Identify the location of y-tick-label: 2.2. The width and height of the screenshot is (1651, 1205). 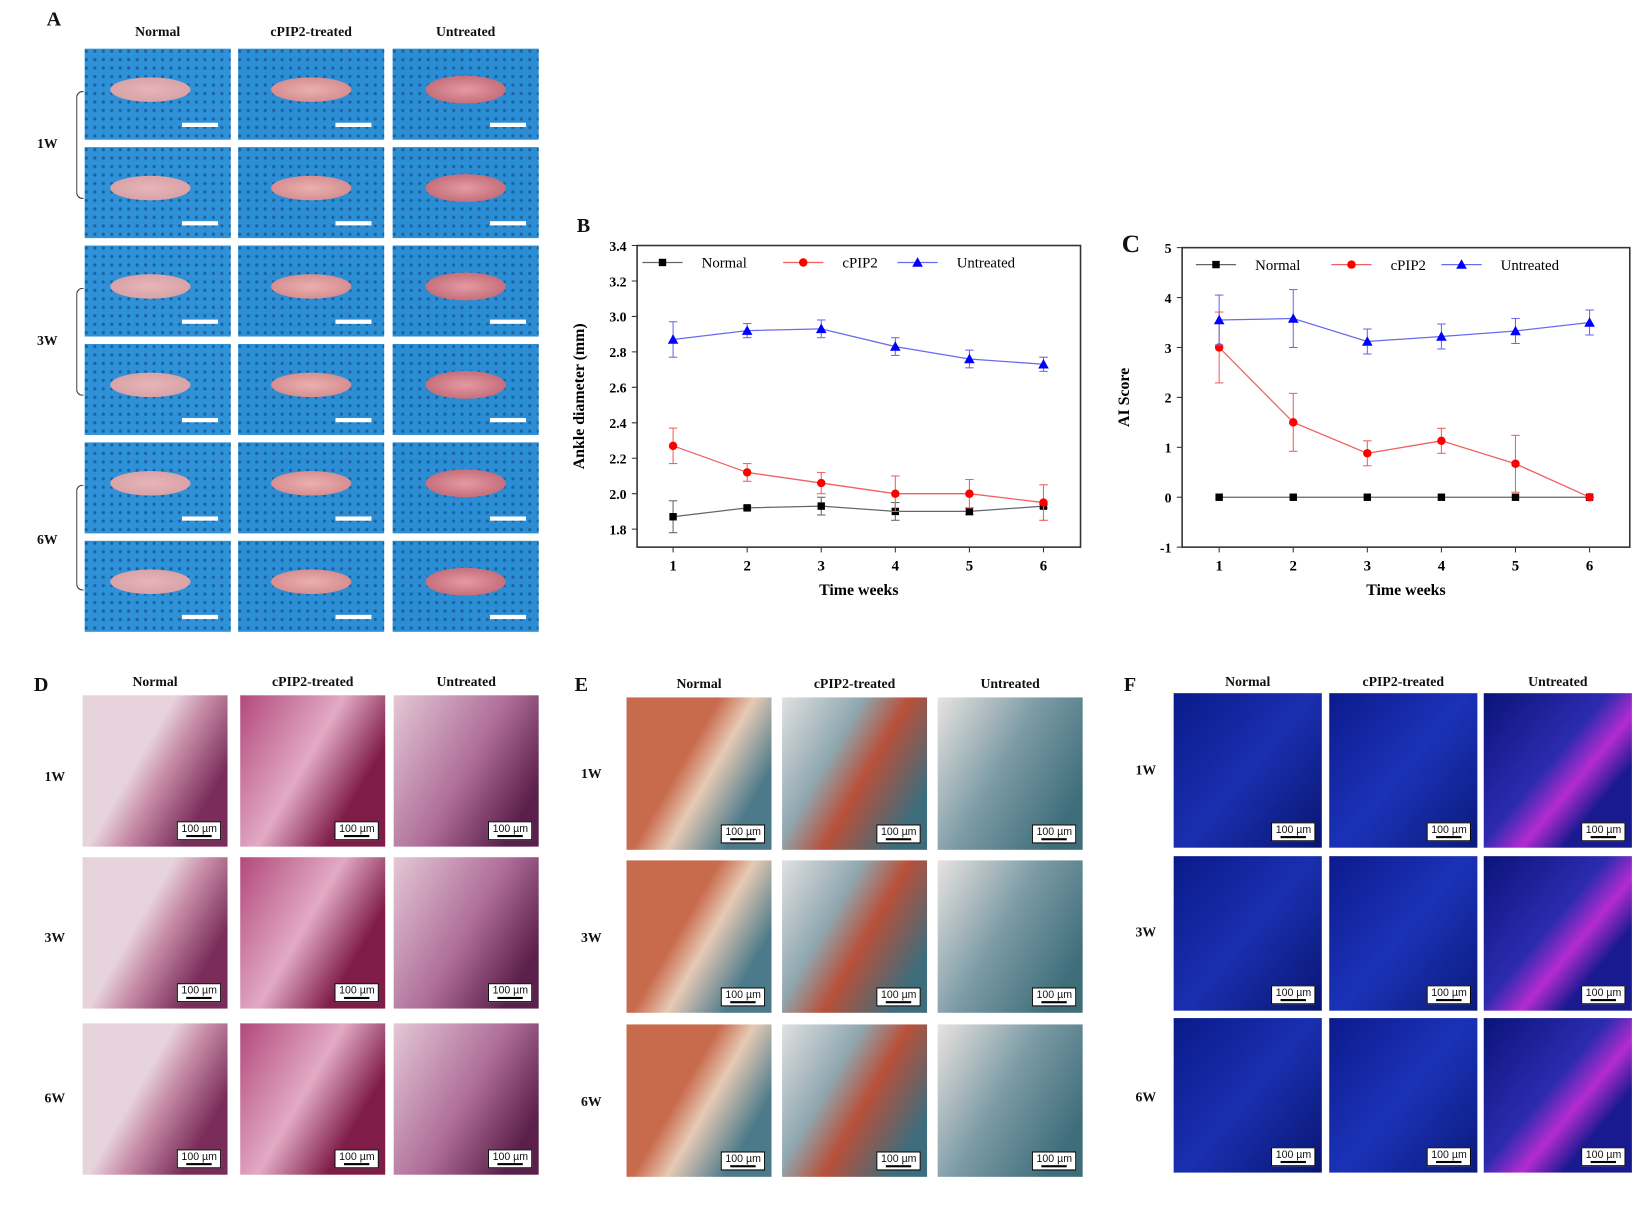
(617, 459).